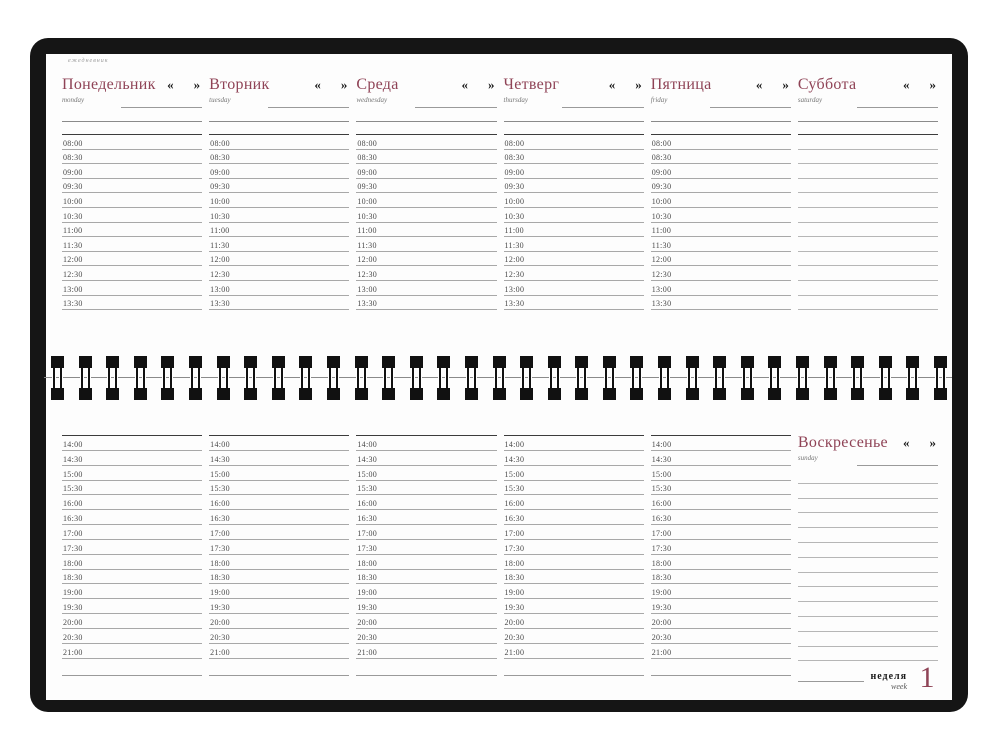 The height and width of the screenshot is (750, 1000). I want to click on time-slot: 16:30, so click(573, 518).